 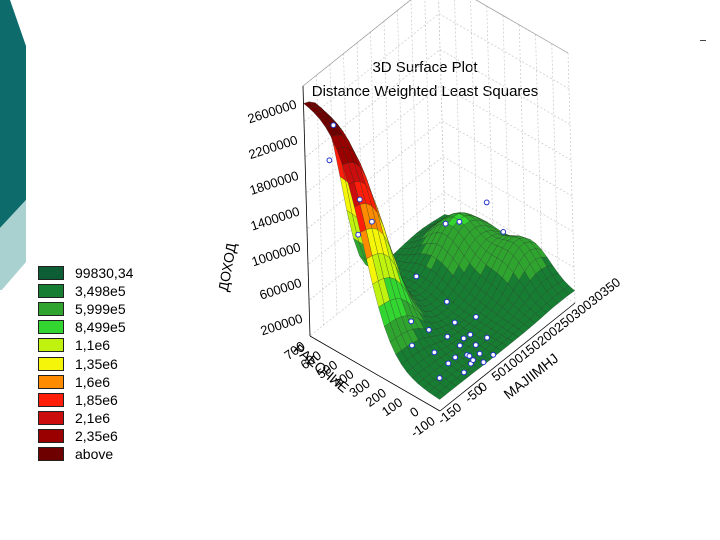 I want to click on y-tick-label: -150, so click(x=450, y=414).